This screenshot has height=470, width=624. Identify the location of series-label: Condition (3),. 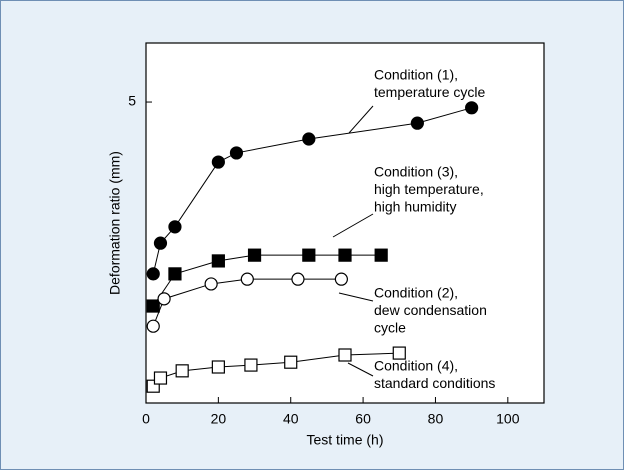
(416, 172).